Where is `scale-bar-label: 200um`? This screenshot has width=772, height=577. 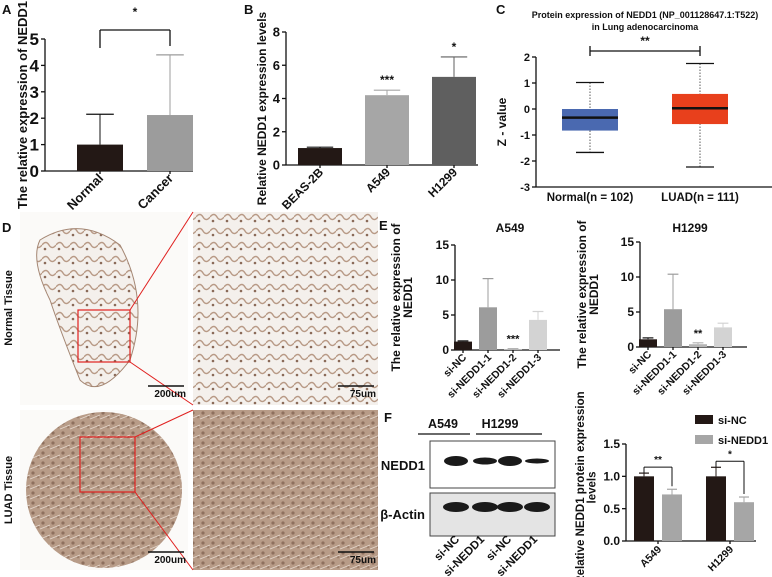
scale-bar-label: 200um is located at coordinates (170, 394).